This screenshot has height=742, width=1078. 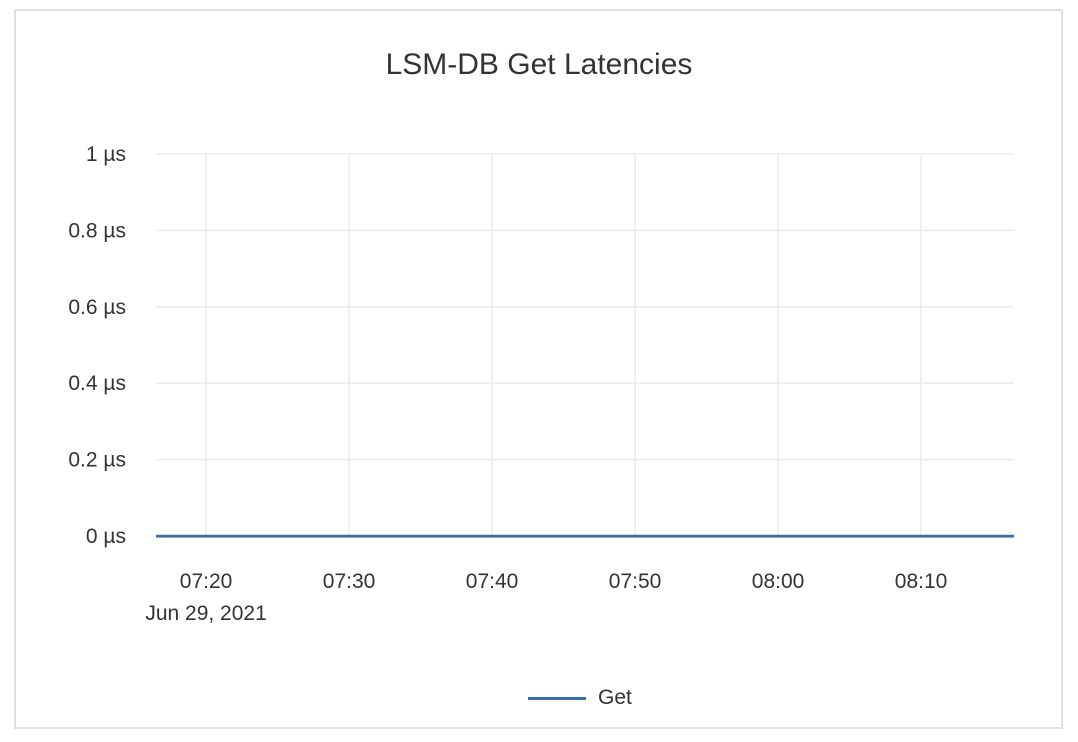 I want to click on x-date-label: Jun 29, 2021, so click(x=205, y=613).